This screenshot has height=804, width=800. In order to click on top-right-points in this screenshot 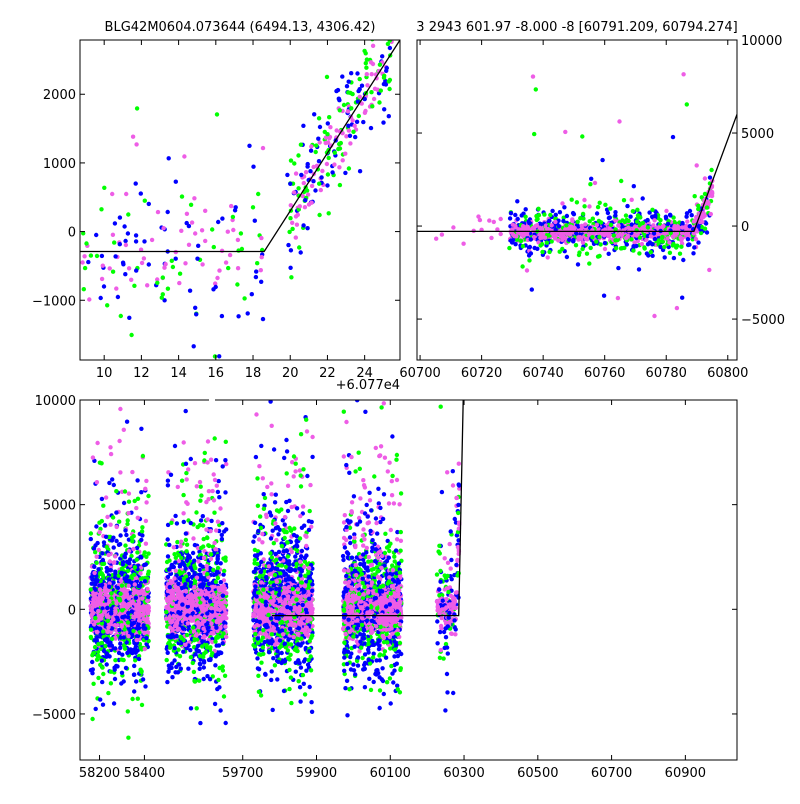, I will do `click(574, 220)`.